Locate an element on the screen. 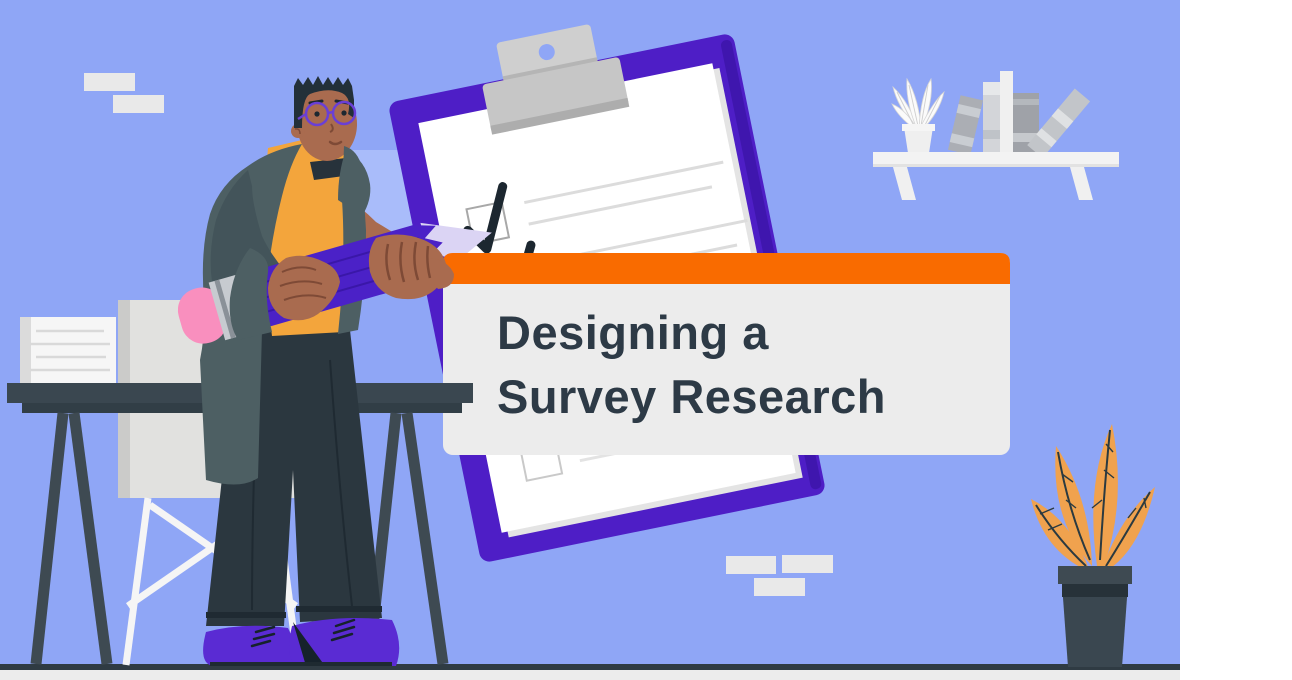 The image size is (1292, 680). book-upright-light is located at coordinates (998, 111).